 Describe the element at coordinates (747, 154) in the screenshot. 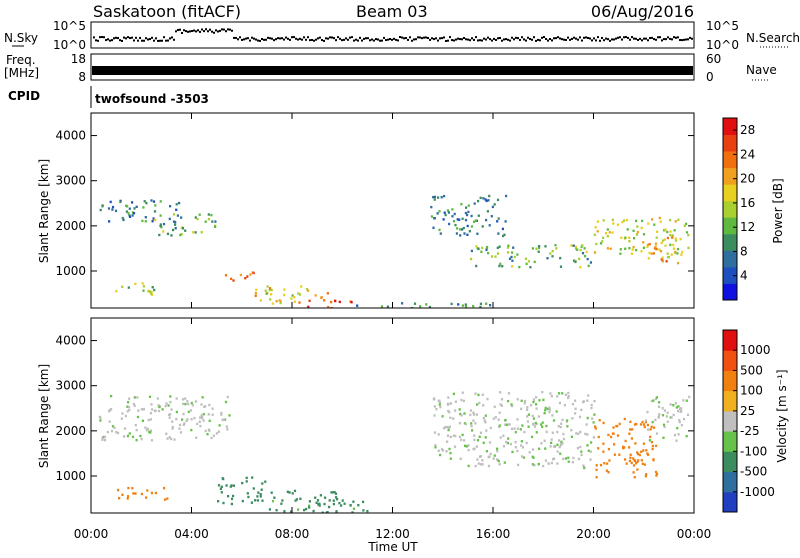

I see `colorbar-tick-label: 24` at that location.